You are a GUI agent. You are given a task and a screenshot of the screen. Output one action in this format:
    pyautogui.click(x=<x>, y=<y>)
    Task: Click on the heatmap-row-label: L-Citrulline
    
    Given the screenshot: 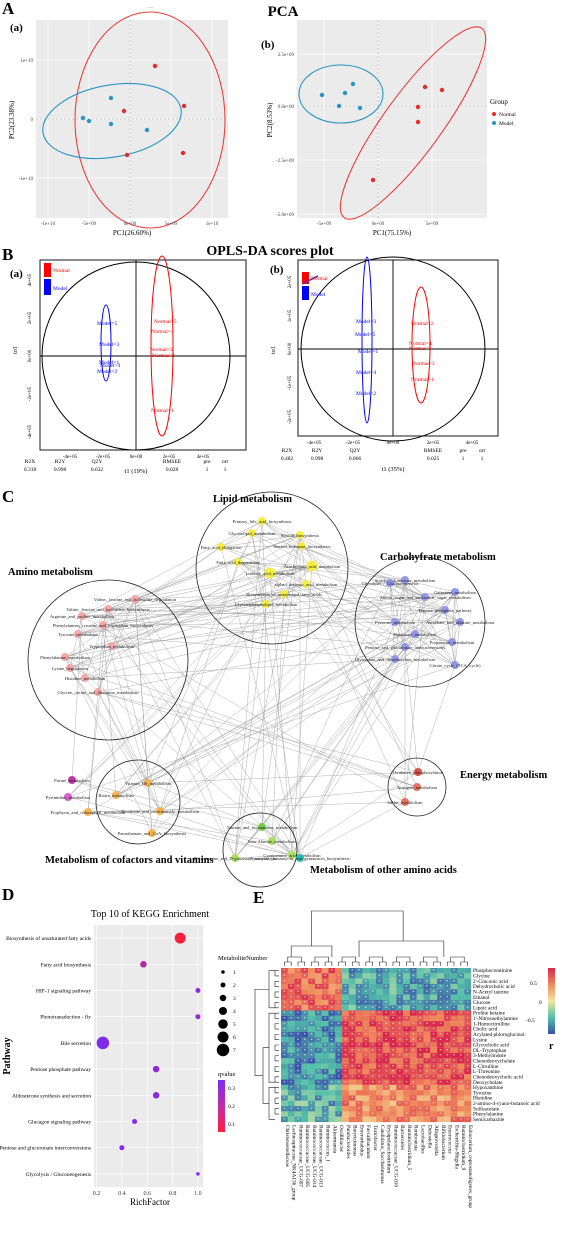 What is the action you would take?
    pyautogui.click(x=486, y=1067)
    